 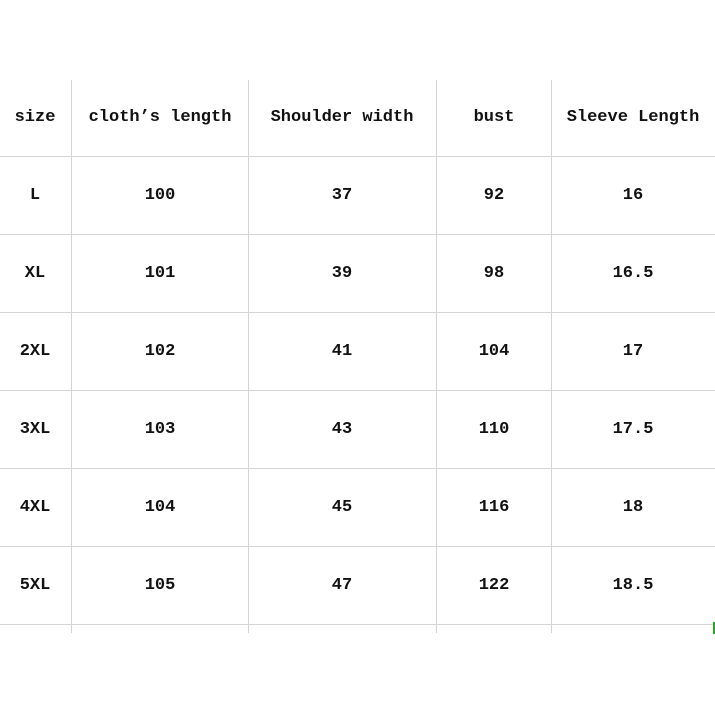 What do you see at coordinates (160, 429) in the screenshot?
I see `table-cell: 103` at bounding box center [160, 429].